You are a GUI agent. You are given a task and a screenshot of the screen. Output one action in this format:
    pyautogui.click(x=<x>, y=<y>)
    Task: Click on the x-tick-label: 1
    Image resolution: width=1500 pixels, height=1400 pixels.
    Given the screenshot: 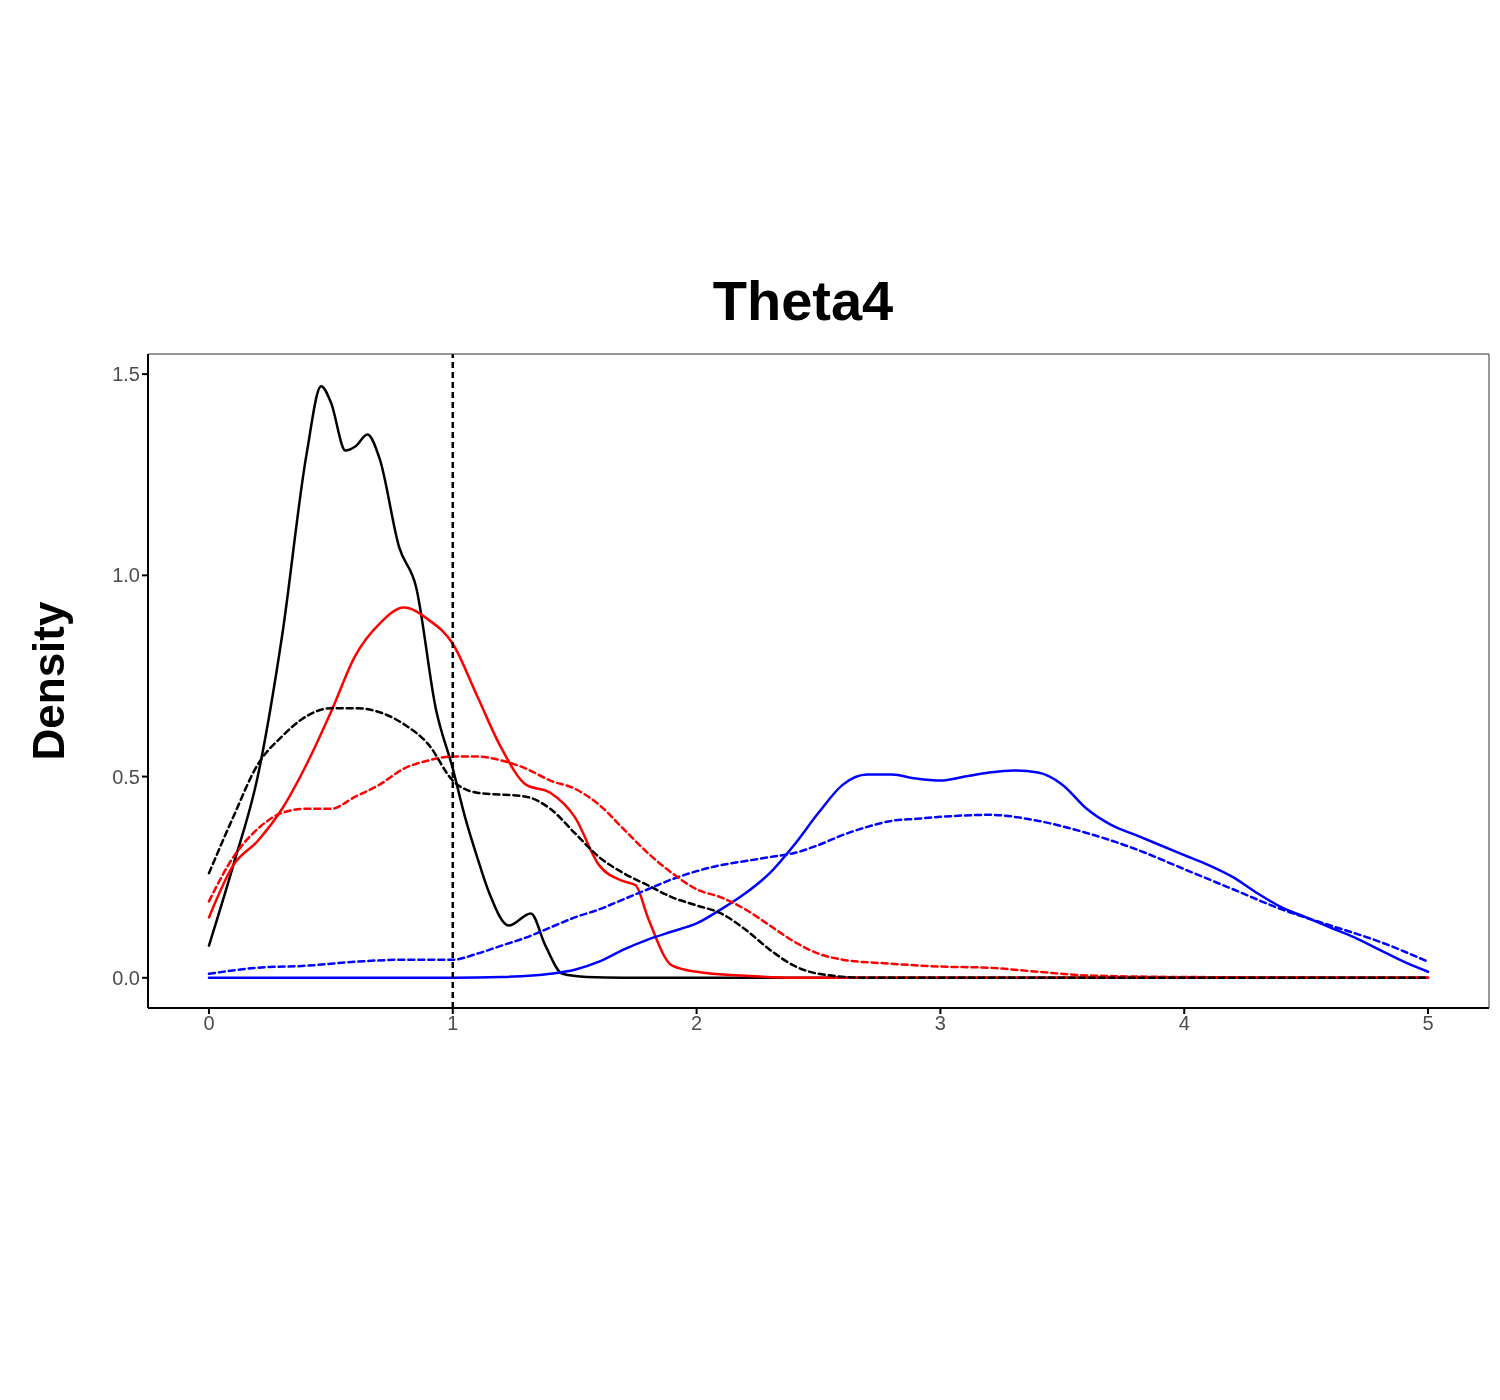 What is the action you would take?
    pyautogui.click(x=453, y=1023)
    